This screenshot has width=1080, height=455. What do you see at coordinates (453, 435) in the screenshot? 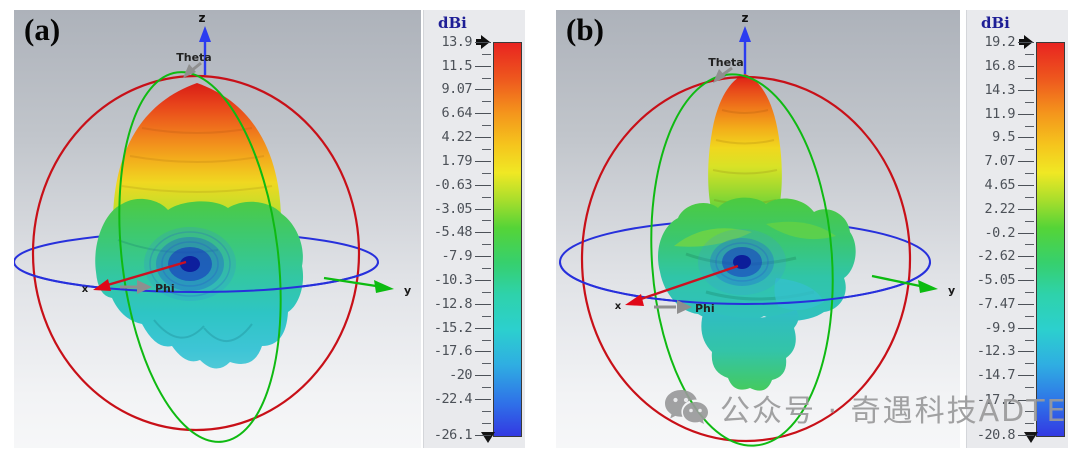
I see `colorbar-tick-label: -26.1` at bounding box center [453, 435].